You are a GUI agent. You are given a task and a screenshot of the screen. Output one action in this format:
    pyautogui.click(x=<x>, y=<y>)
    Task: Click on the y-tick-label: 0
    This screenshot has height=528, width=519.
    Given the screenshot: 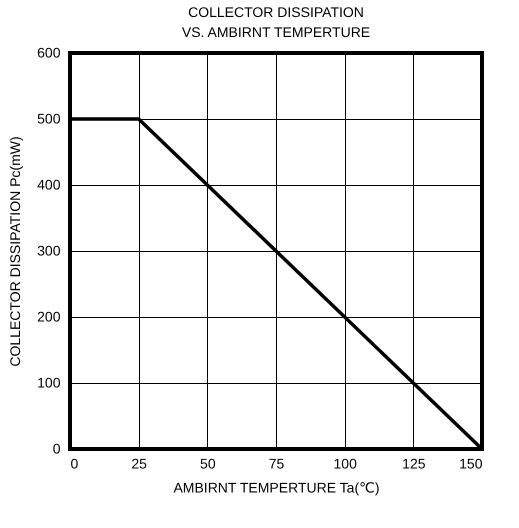 What is the action you would take?
    pyautogui.click(x=56, y=448)
    